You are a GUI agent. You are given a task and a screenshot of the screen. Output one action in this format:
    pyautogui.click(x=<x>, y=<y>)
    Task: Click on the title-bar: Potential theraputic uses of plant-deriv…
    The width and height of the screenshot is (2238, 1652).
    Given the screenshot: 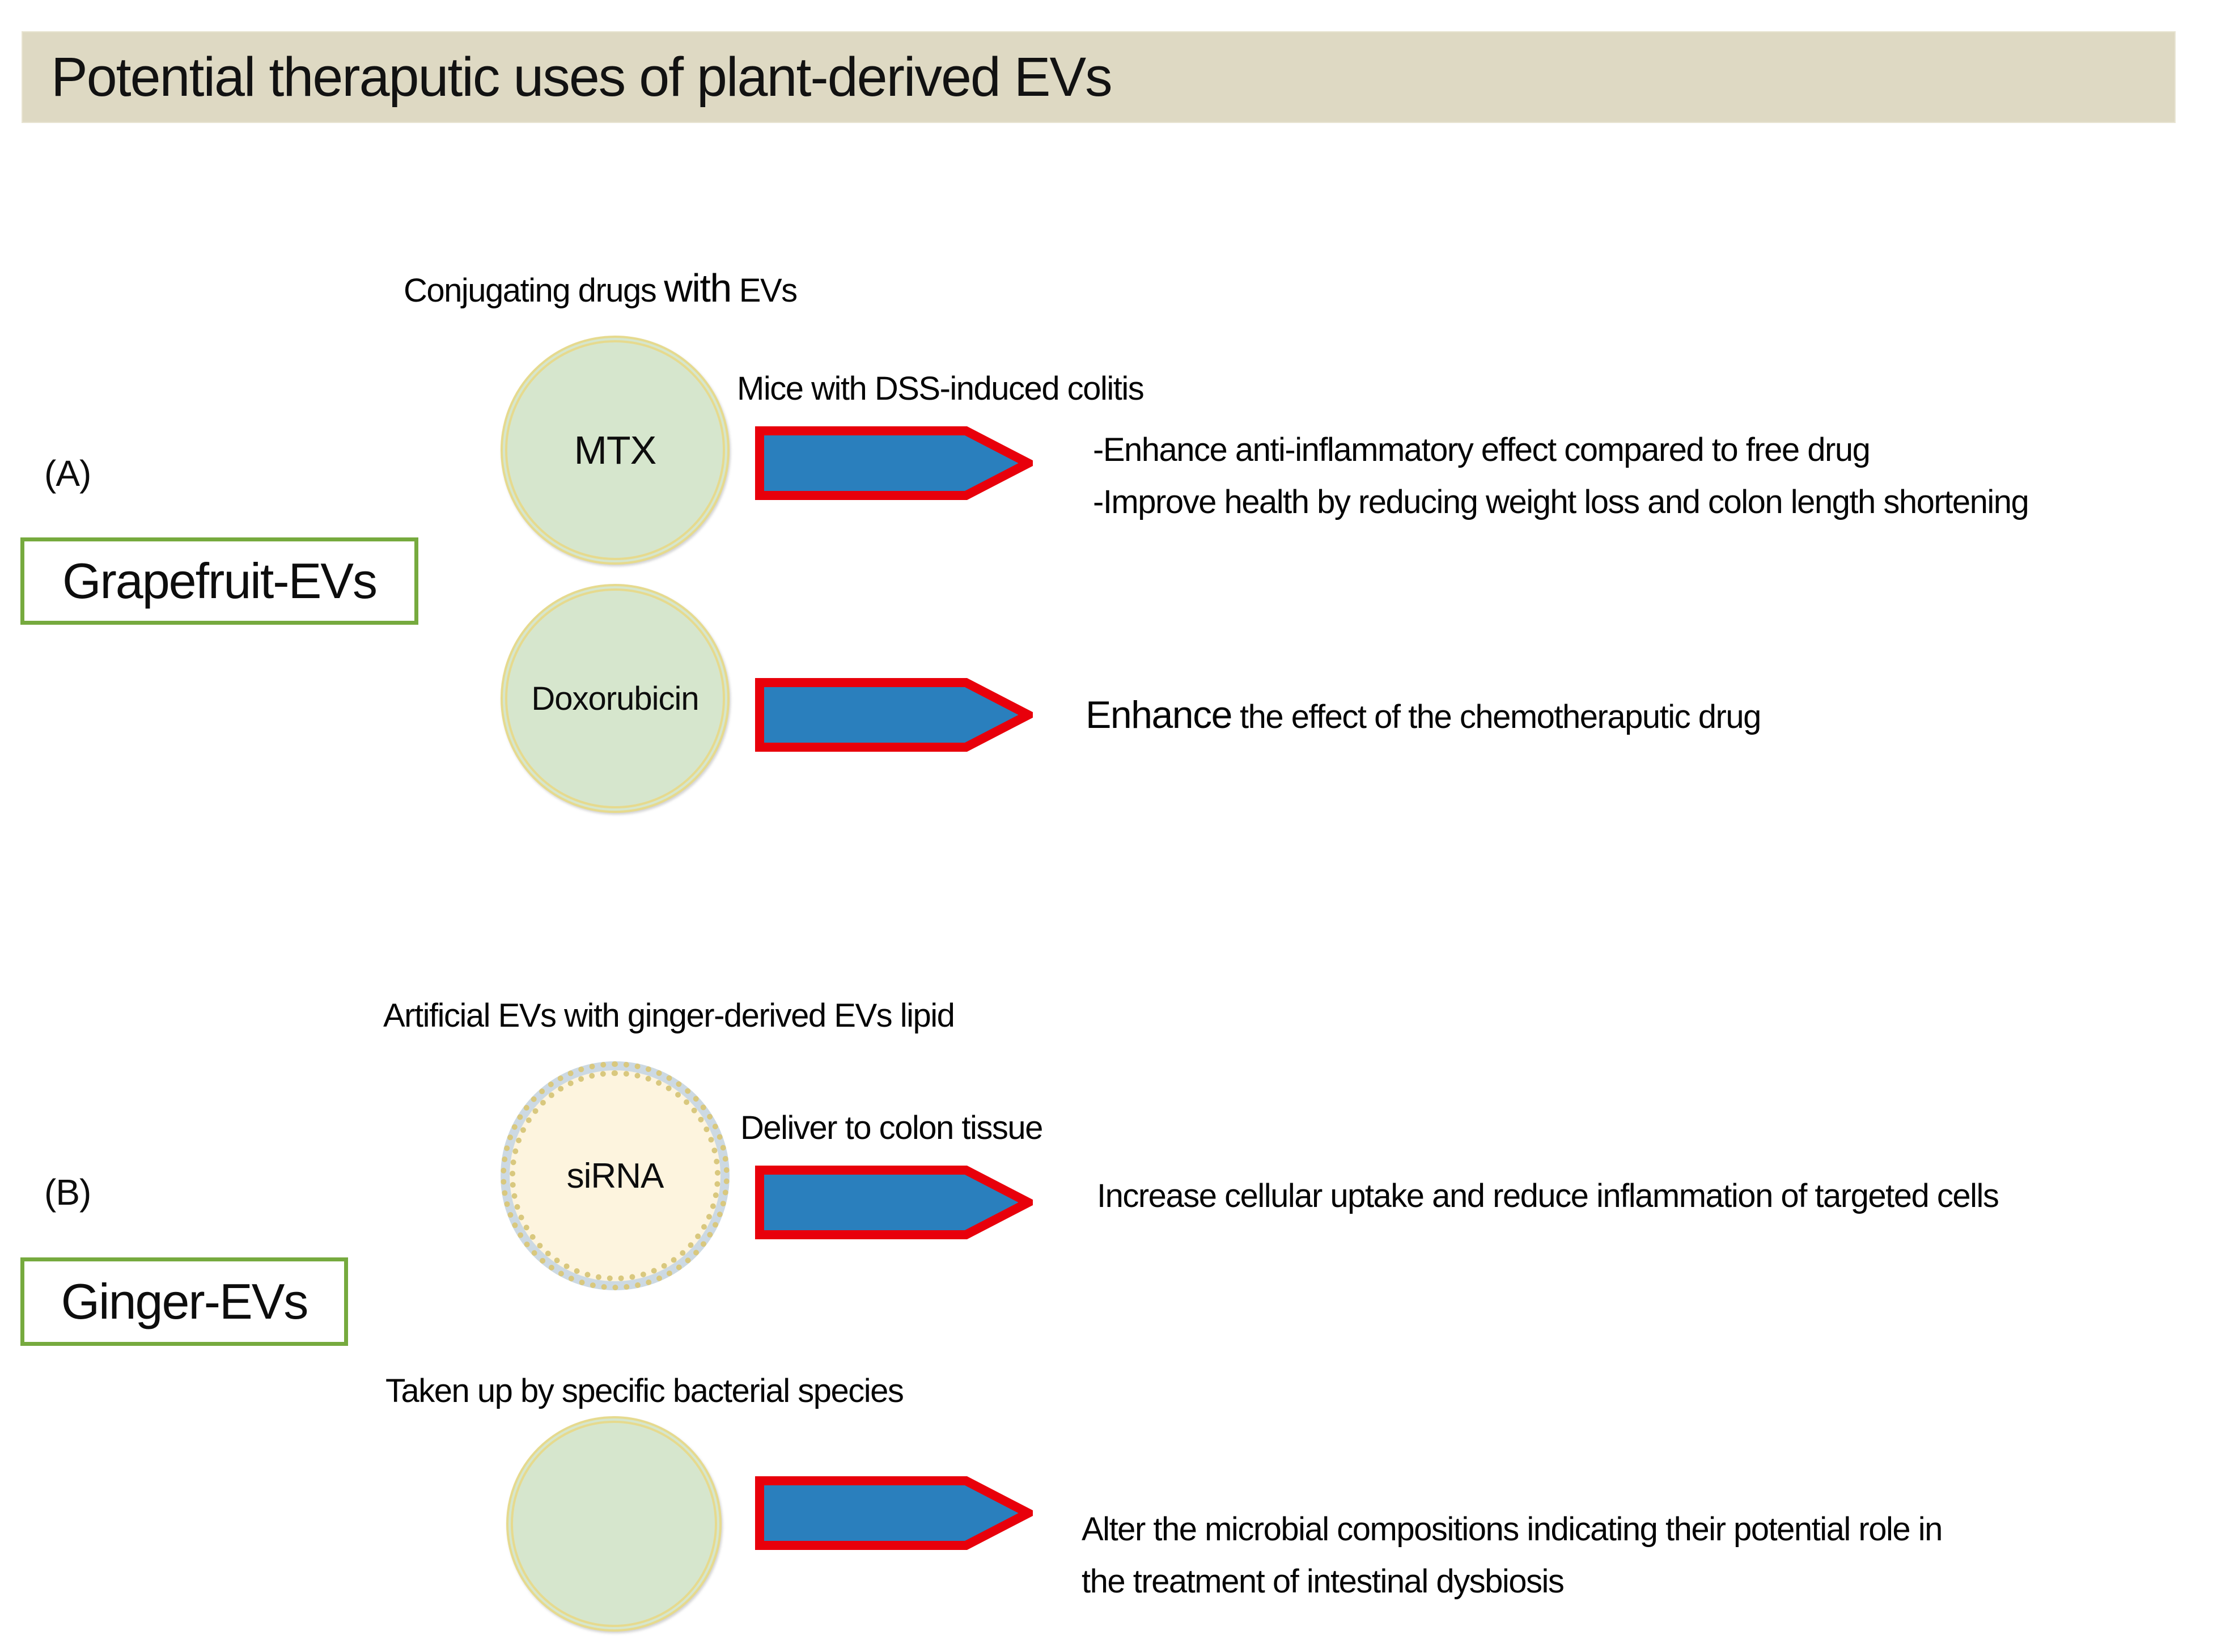 What is the action you would take?
    pyautogui.click(x=1099, y=77)
    